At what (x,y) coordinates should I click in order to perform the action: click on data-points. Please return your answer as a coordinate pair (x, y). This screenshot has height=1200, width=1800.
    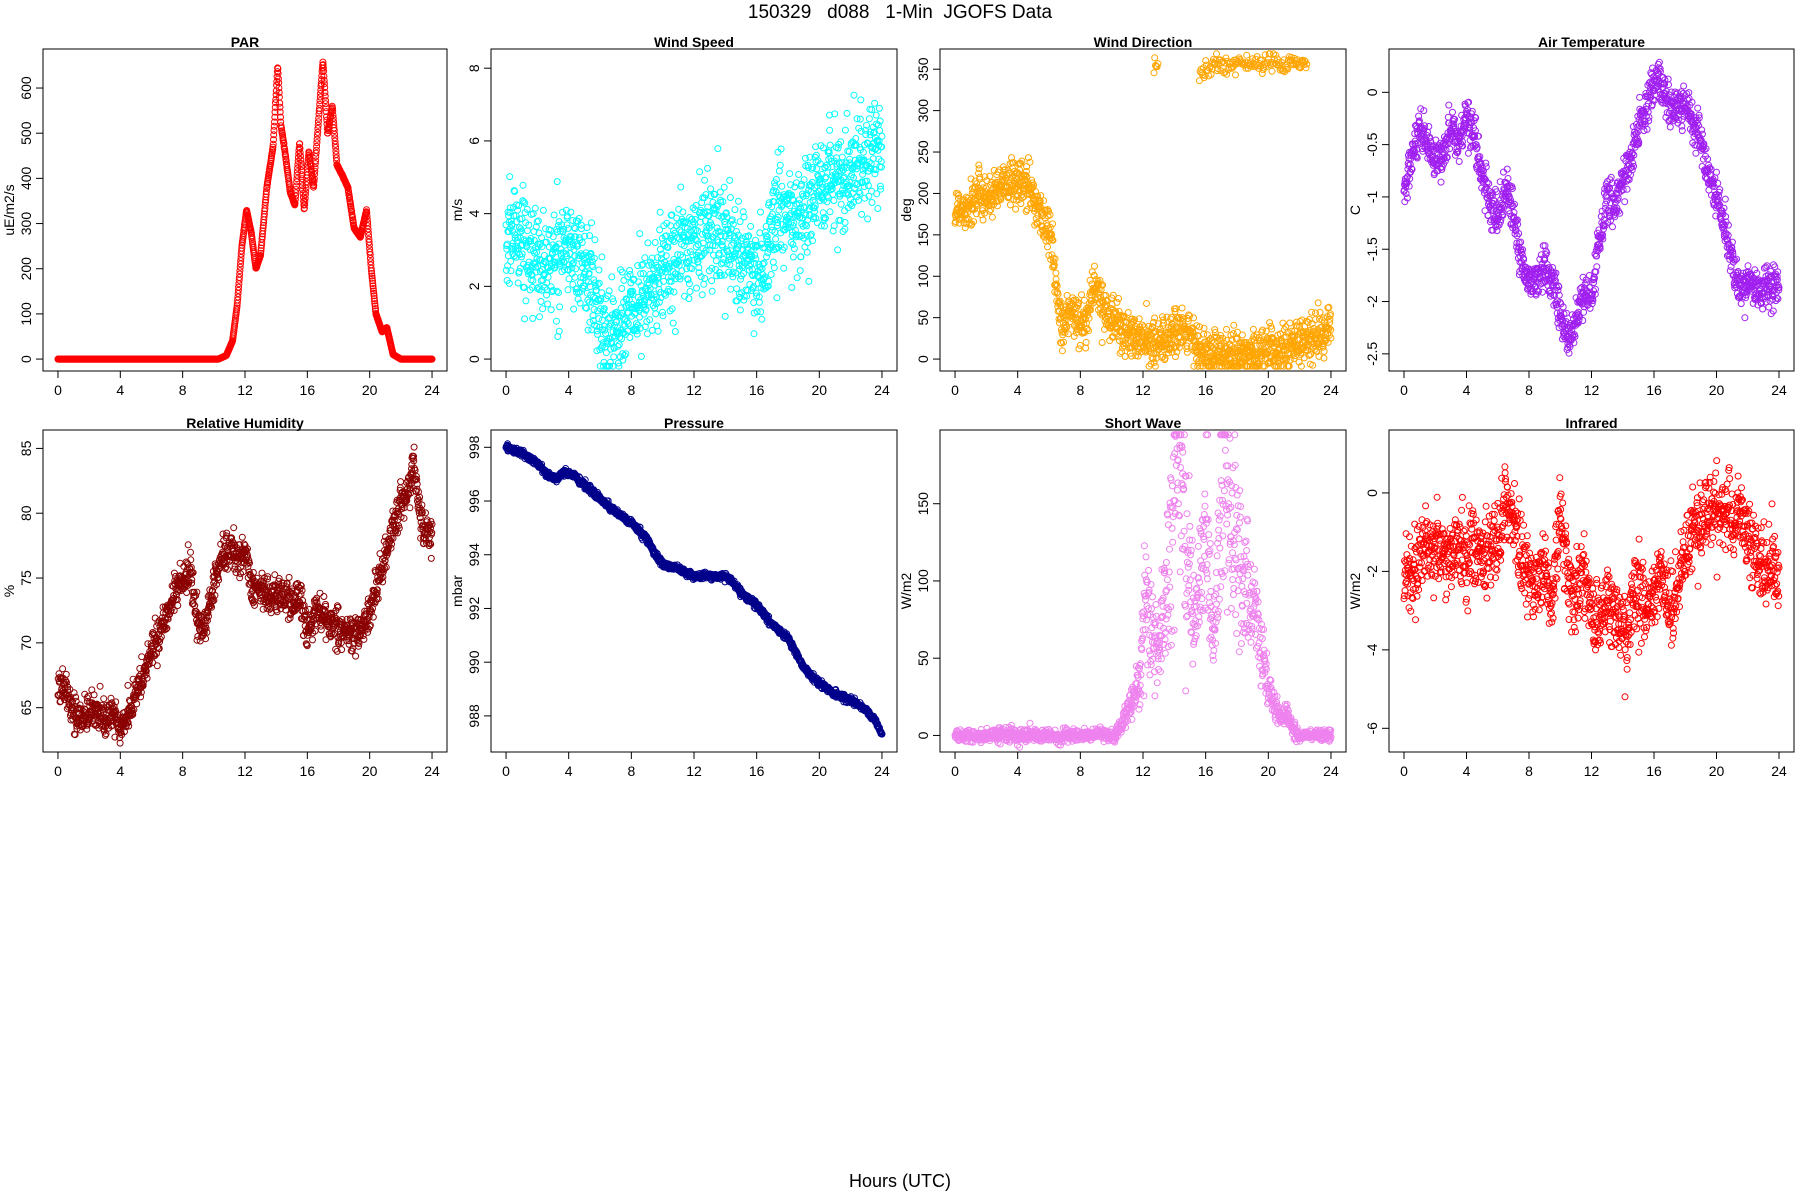
    Looking at the image, I should click on (1143, 210).